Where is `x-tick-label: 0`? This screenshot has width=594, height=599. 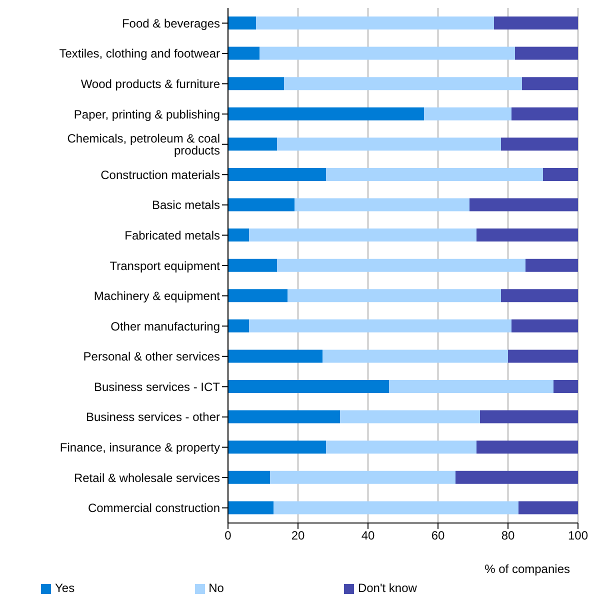
x-tick-label: 0 is located at coordinates (228, 535).